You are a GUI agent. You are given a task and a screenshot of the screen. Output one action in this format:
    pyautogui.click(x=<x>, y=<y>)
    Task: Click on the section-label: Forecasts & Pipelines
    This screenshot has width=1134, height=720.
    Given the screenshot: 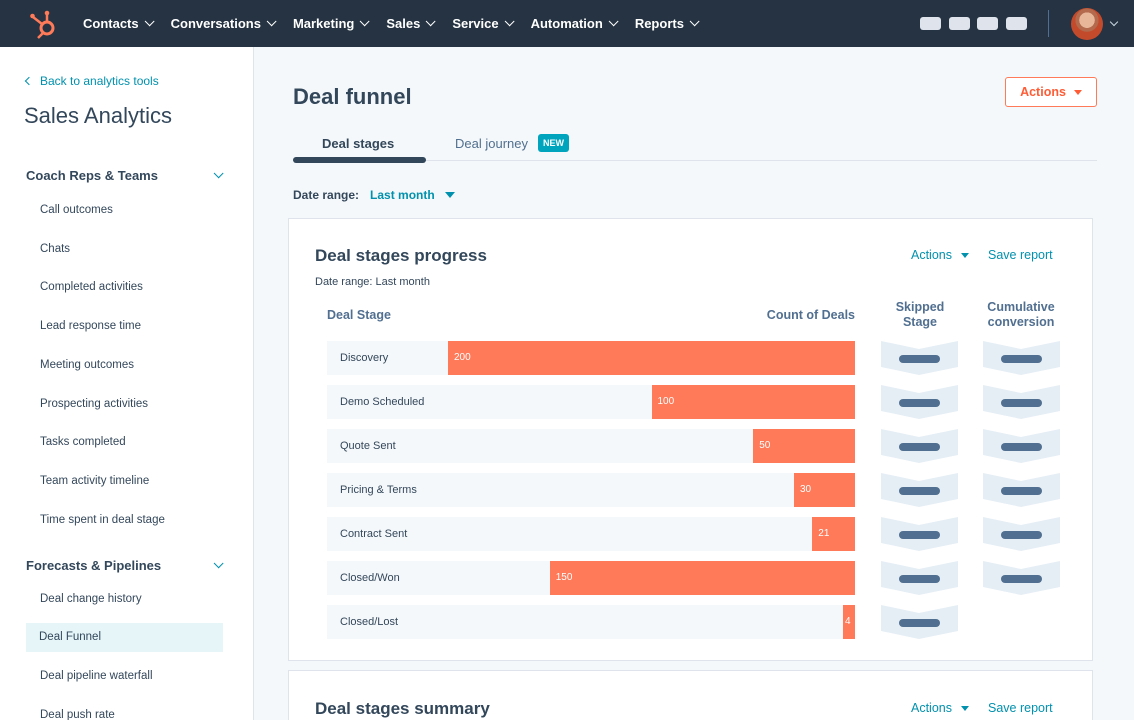 What is the action you would take?
    pyautogui.click(x=94, y=565)
    